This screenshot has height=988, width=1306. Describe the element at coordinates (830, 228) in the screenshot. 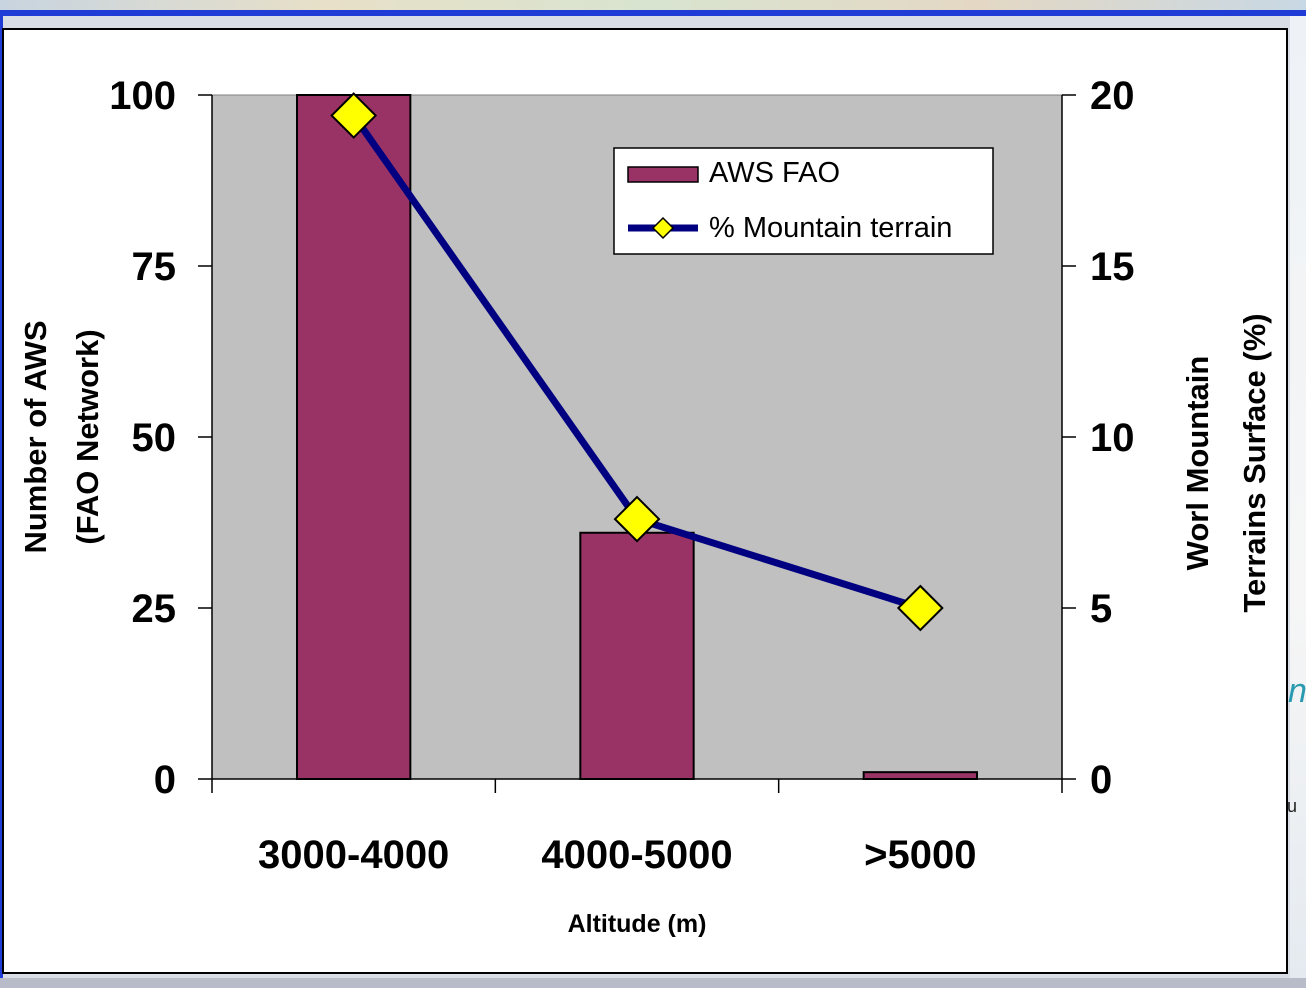

I see `legend-label: % Mountain terrain` at that location.